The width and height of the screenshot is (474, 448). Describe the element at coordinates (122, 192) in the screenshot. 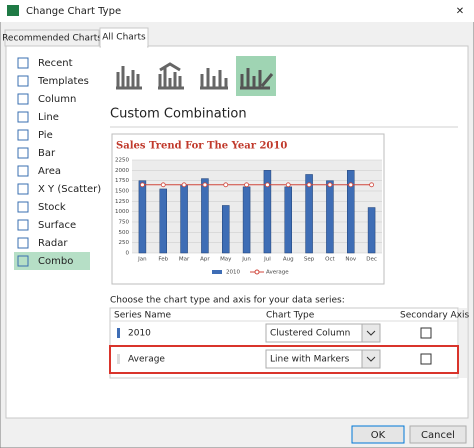

I see `y-tick-label: 1500` at that location.